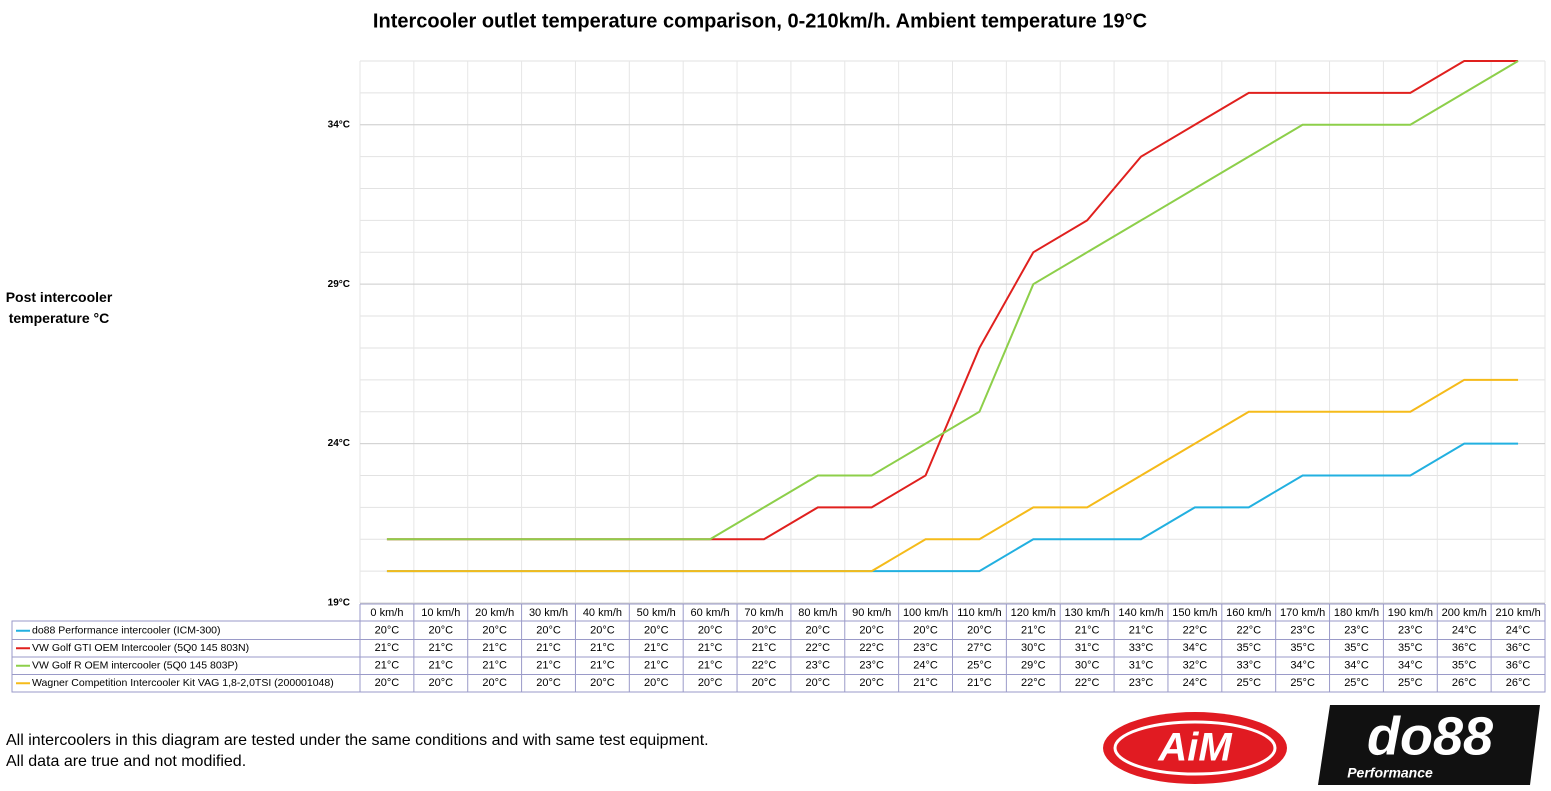 Image resolution: width=1551 pixels, height=791 pixels. Describe the element at coordinates (925, 613) in the screenshot. I see `x-tick-label: 100 km/h` at that location.